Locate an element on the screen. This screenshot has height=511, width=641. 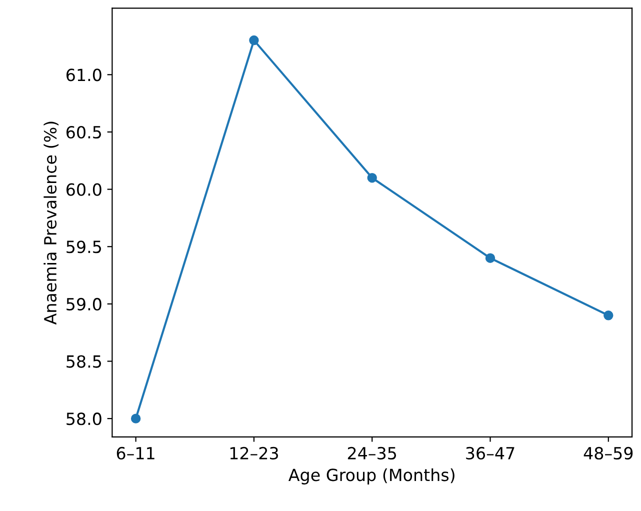
y-tick-label: 61.0 is located at coordinates (84, 75).